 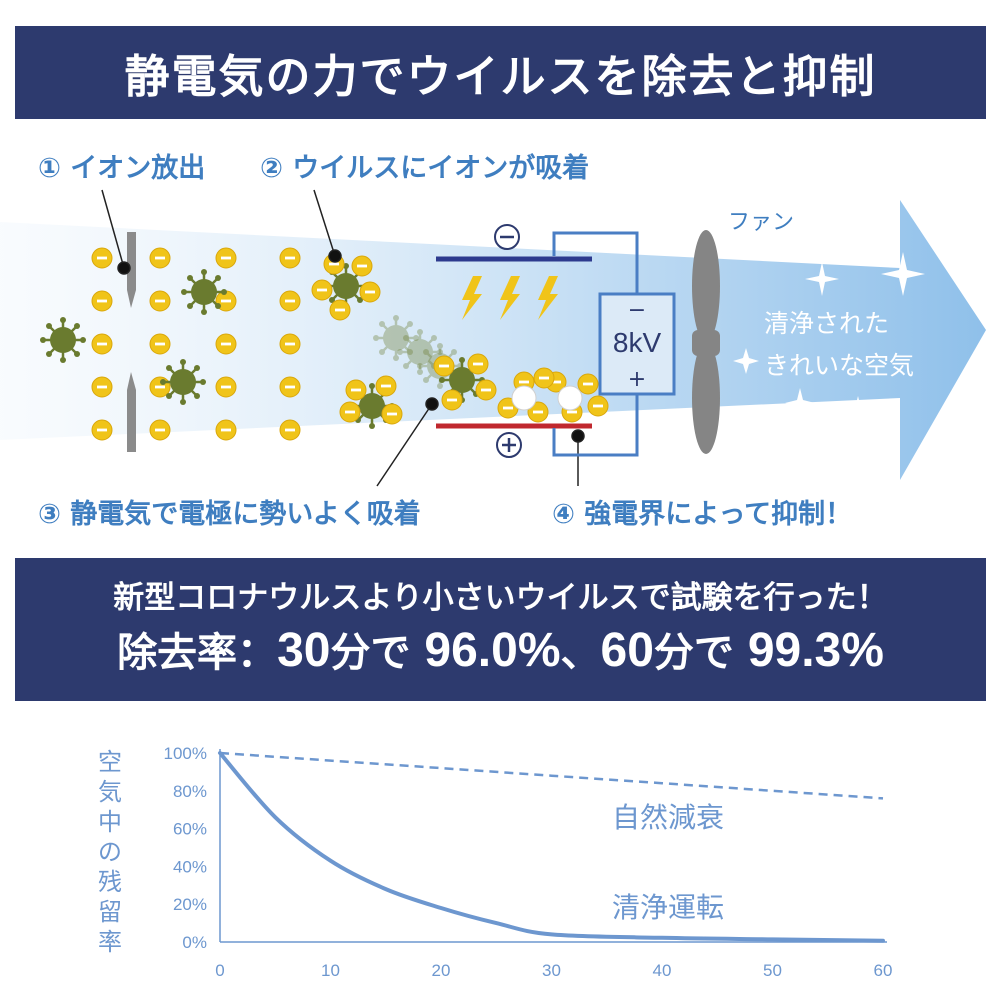 I want to click on sparkle-icons, so click(x=829, y=344).